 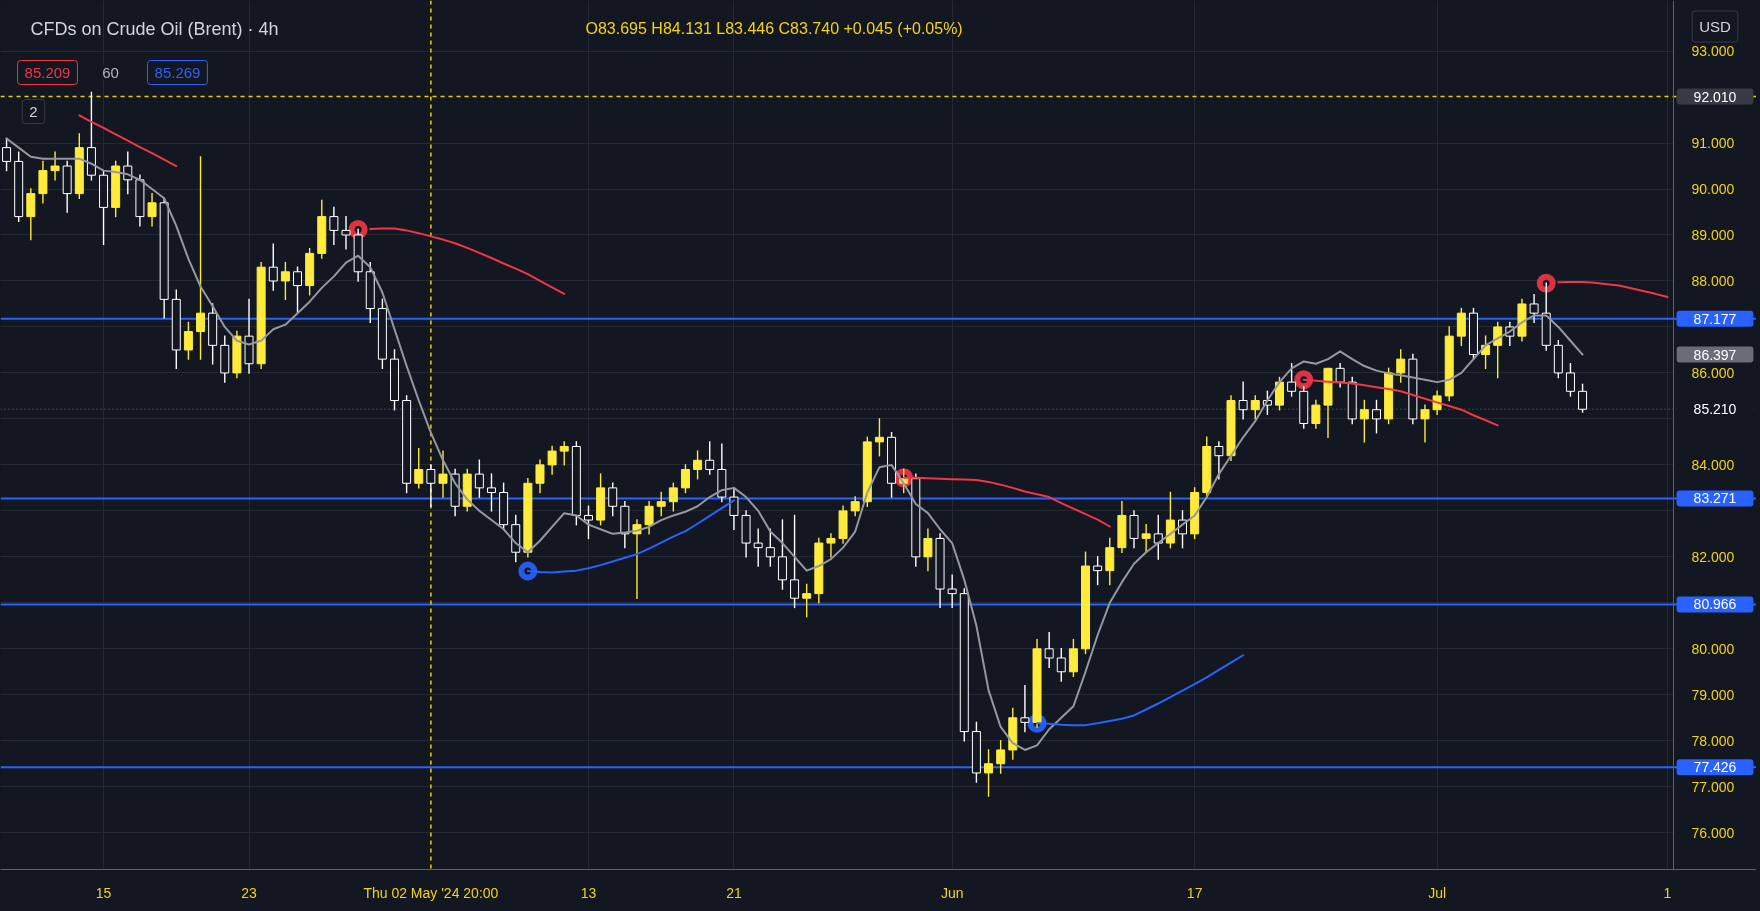 I want to click on ref-line-label: 92.010, so click(x=1715, y=96).